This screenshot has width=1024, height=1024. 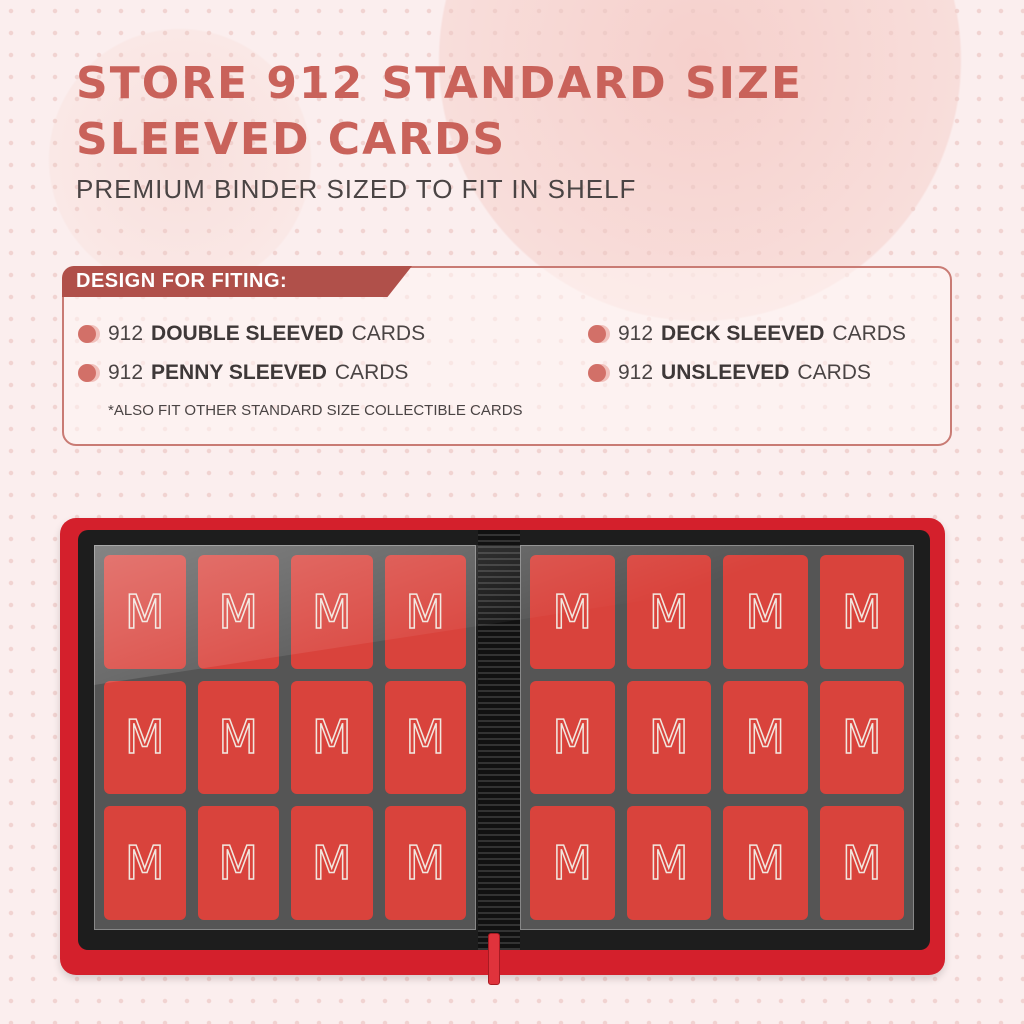 I want to click on headline-line-1: STORE 912 STANDARD SIZE, so click(x=440, y=83).